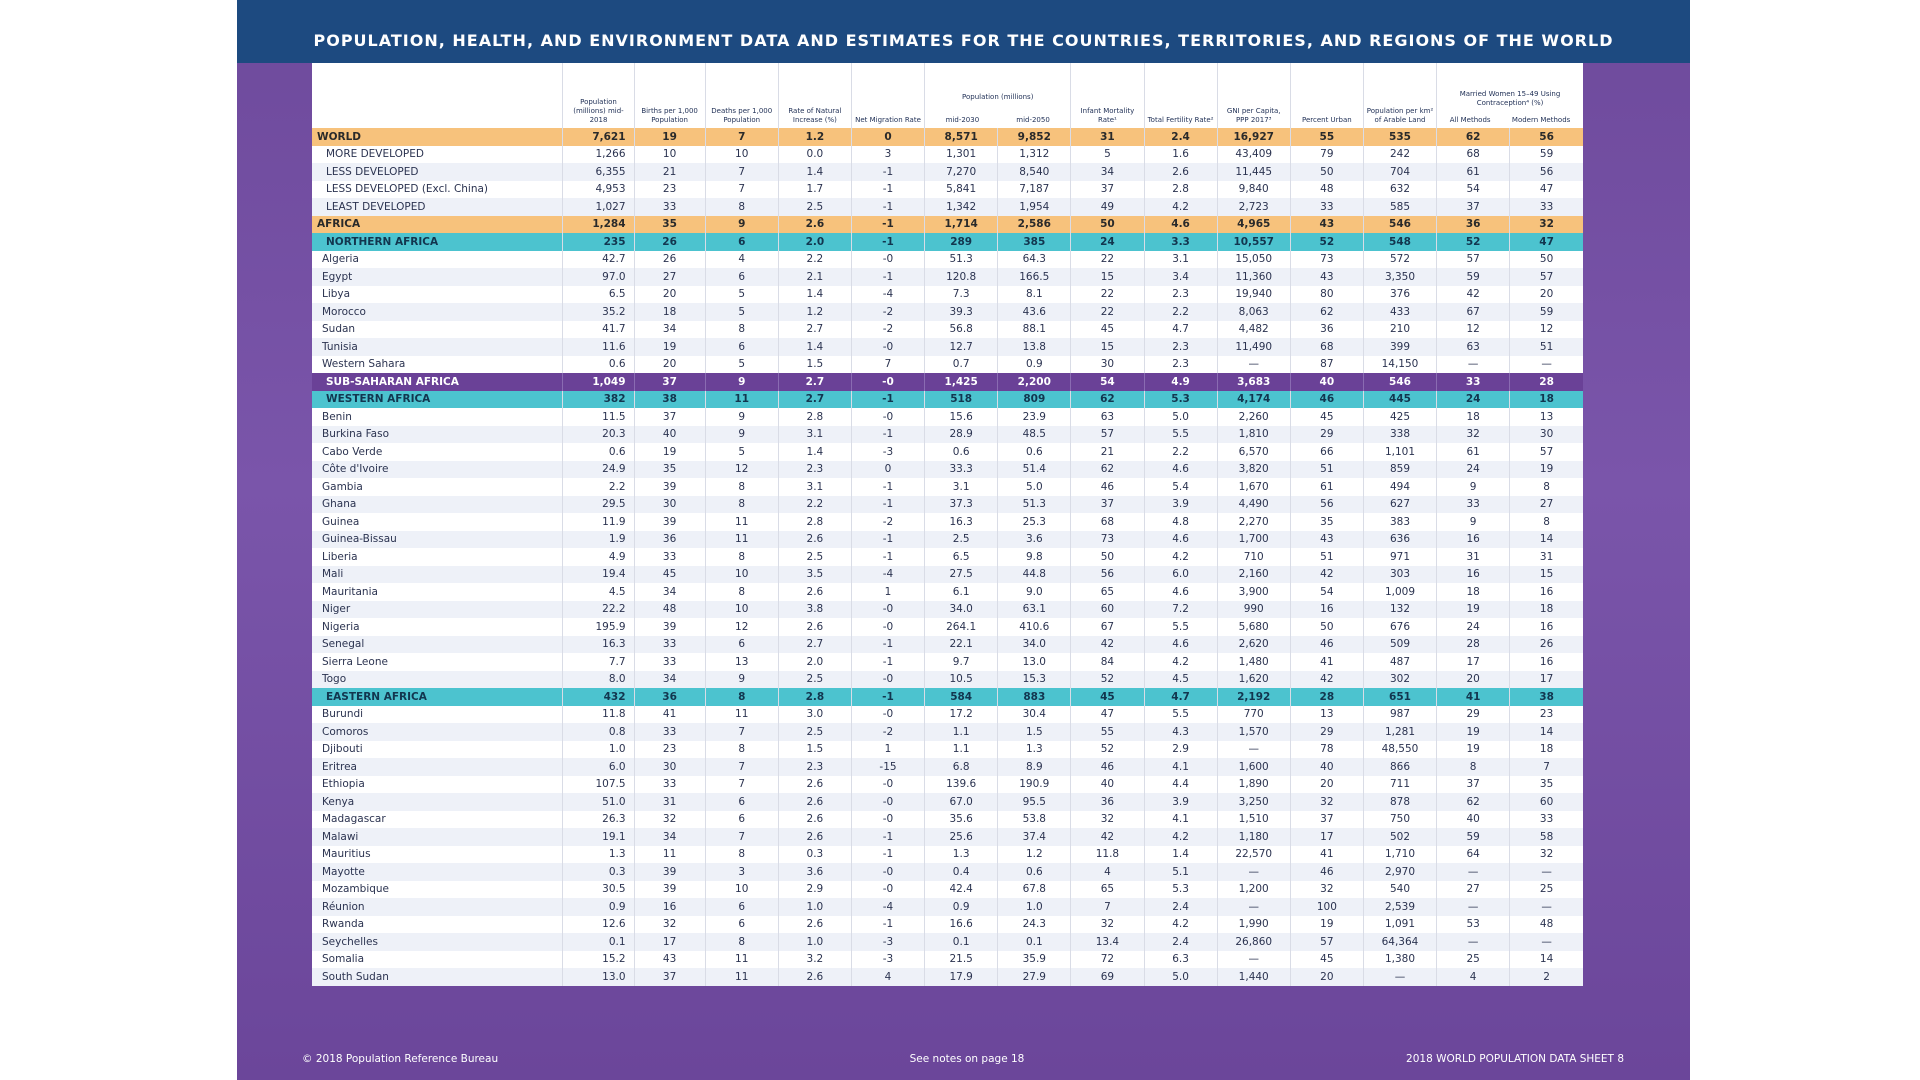  I want to click on table-cell: 3.6, so click(1034, 539).